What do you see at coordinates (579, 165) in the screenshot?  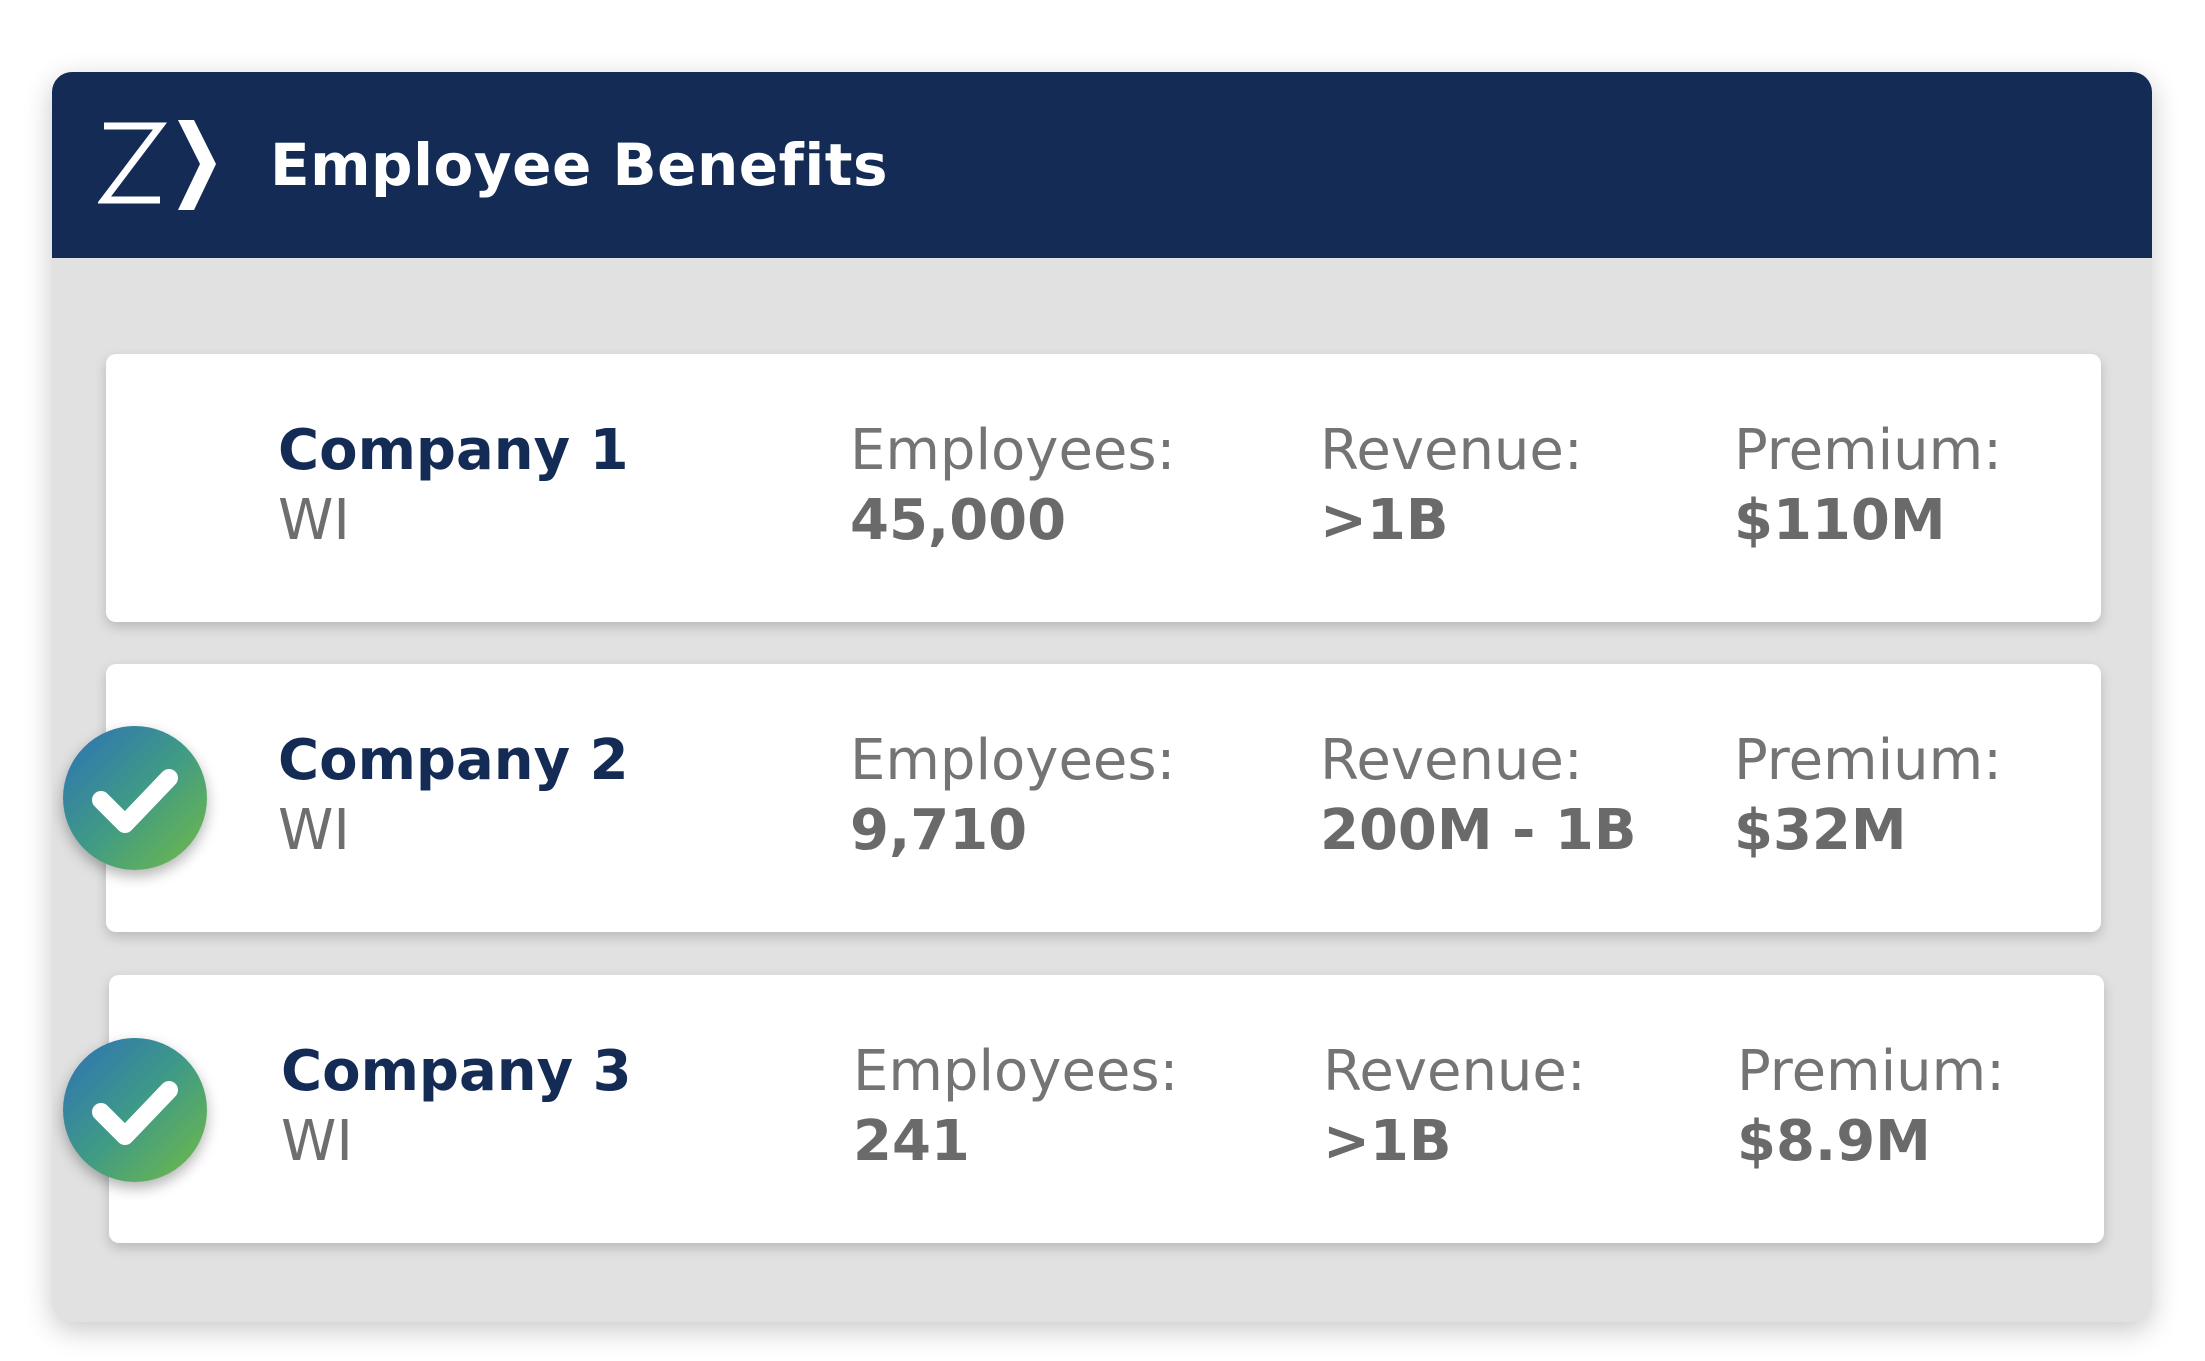 I see `page-title: Employee Benefits` at bounding box center [579, 165].